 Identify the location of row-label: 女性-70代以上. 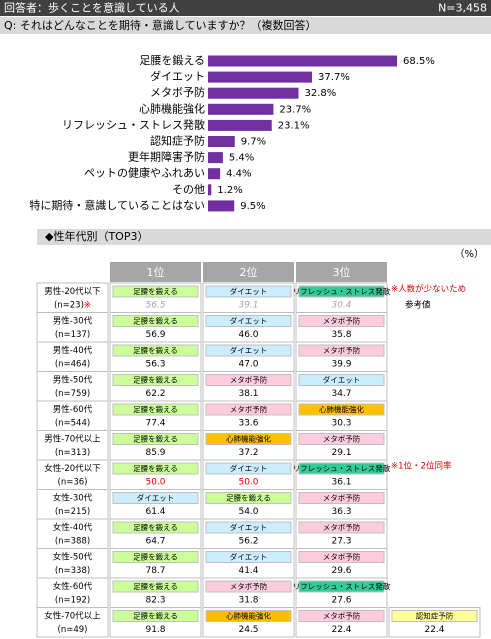
(72, 616).